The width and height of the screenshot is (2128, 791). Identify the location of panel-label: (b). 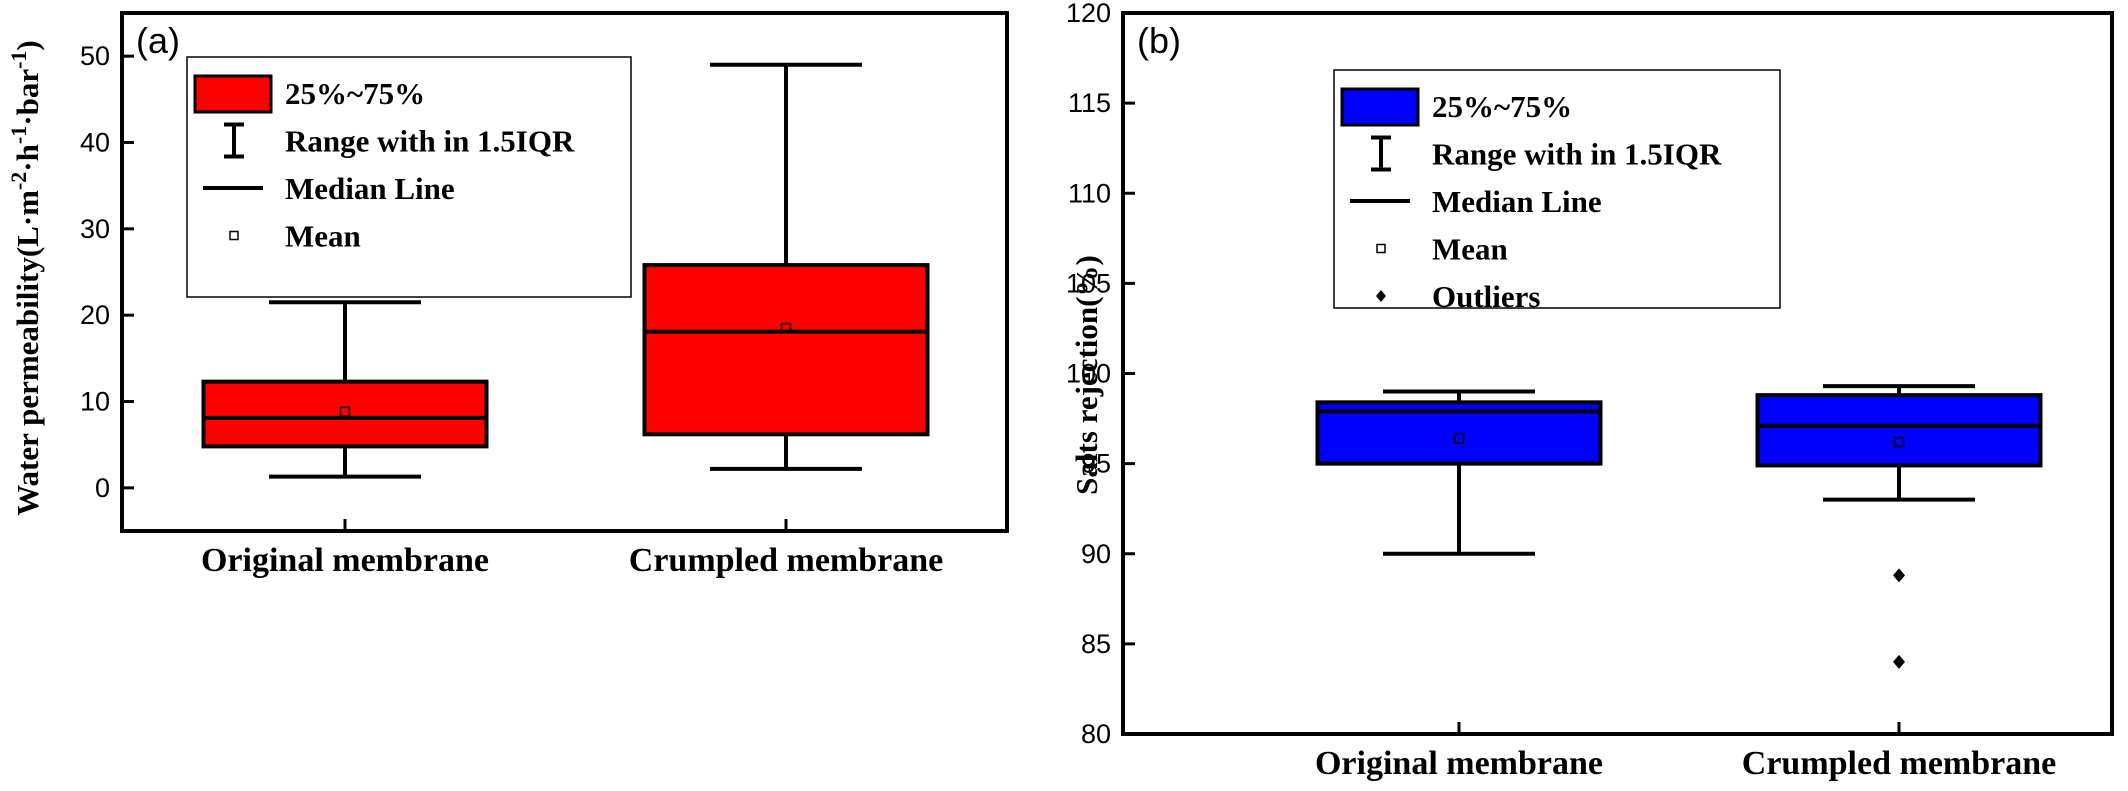
(1159, 40).